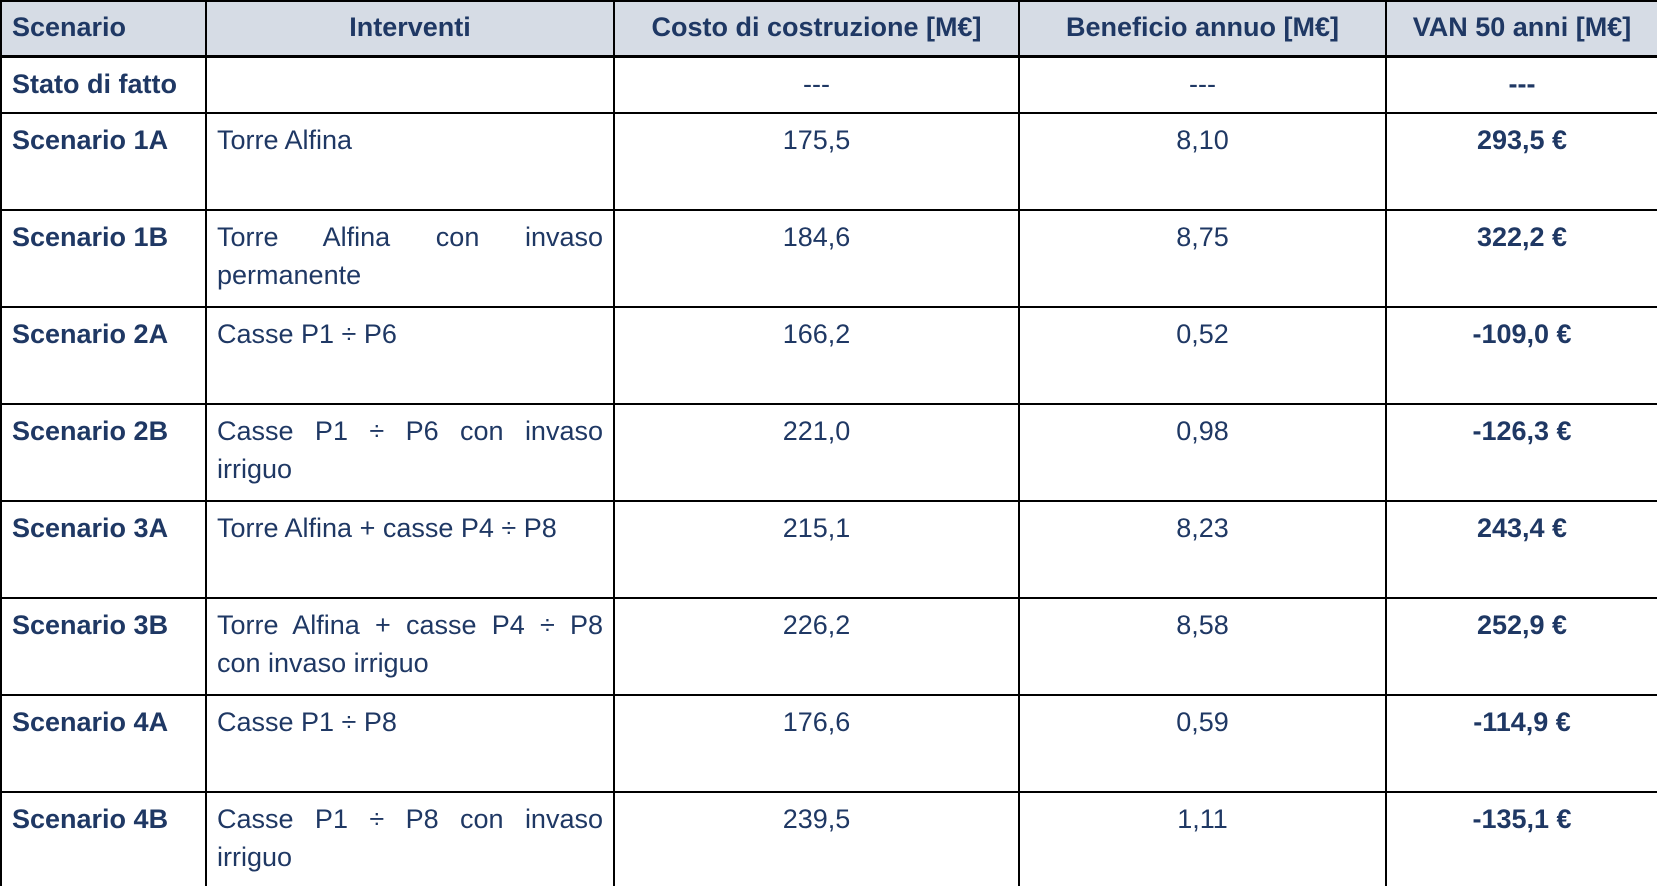 The height and width of the screenshot is (886, 1657). Describe the element at coordinates (103, 161) in the screenshot. I see `cell-scenario: Scenario 1A` at that location.